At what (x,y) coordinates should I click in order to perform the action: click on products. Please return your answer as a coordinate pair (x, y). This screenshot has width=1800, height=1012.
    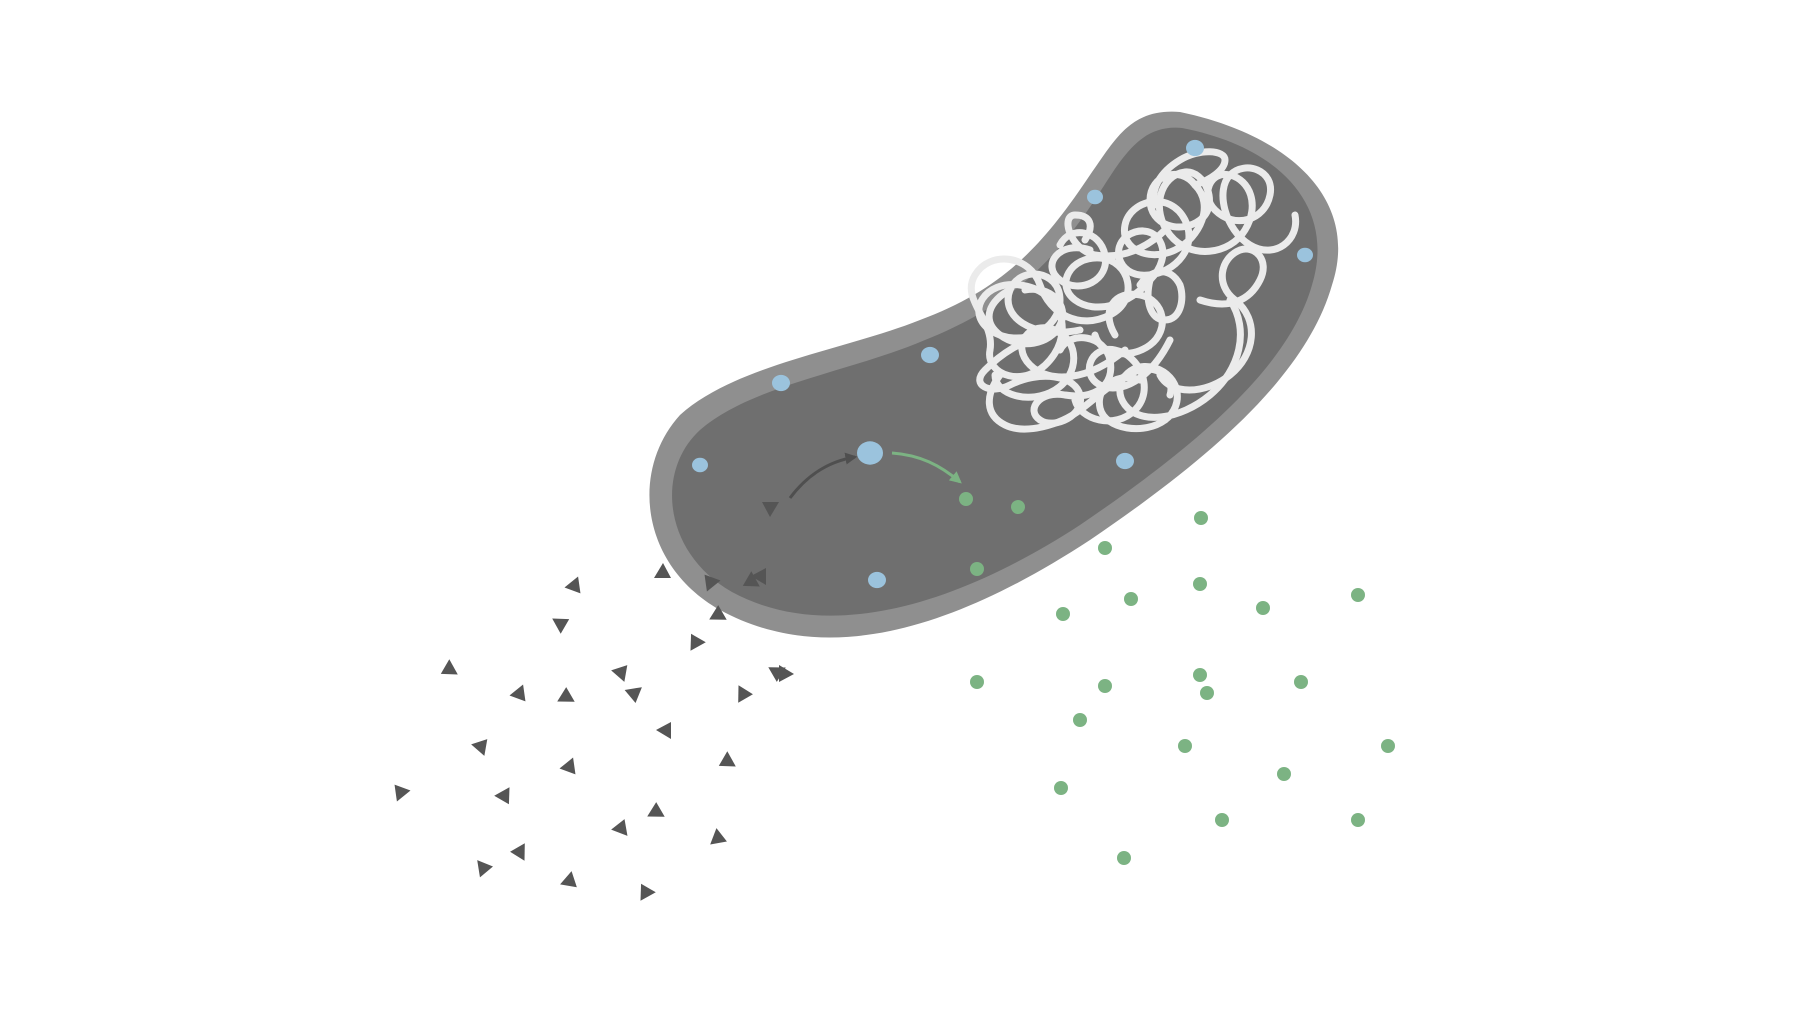
    Looking at the image, I should click on (1177, 678).